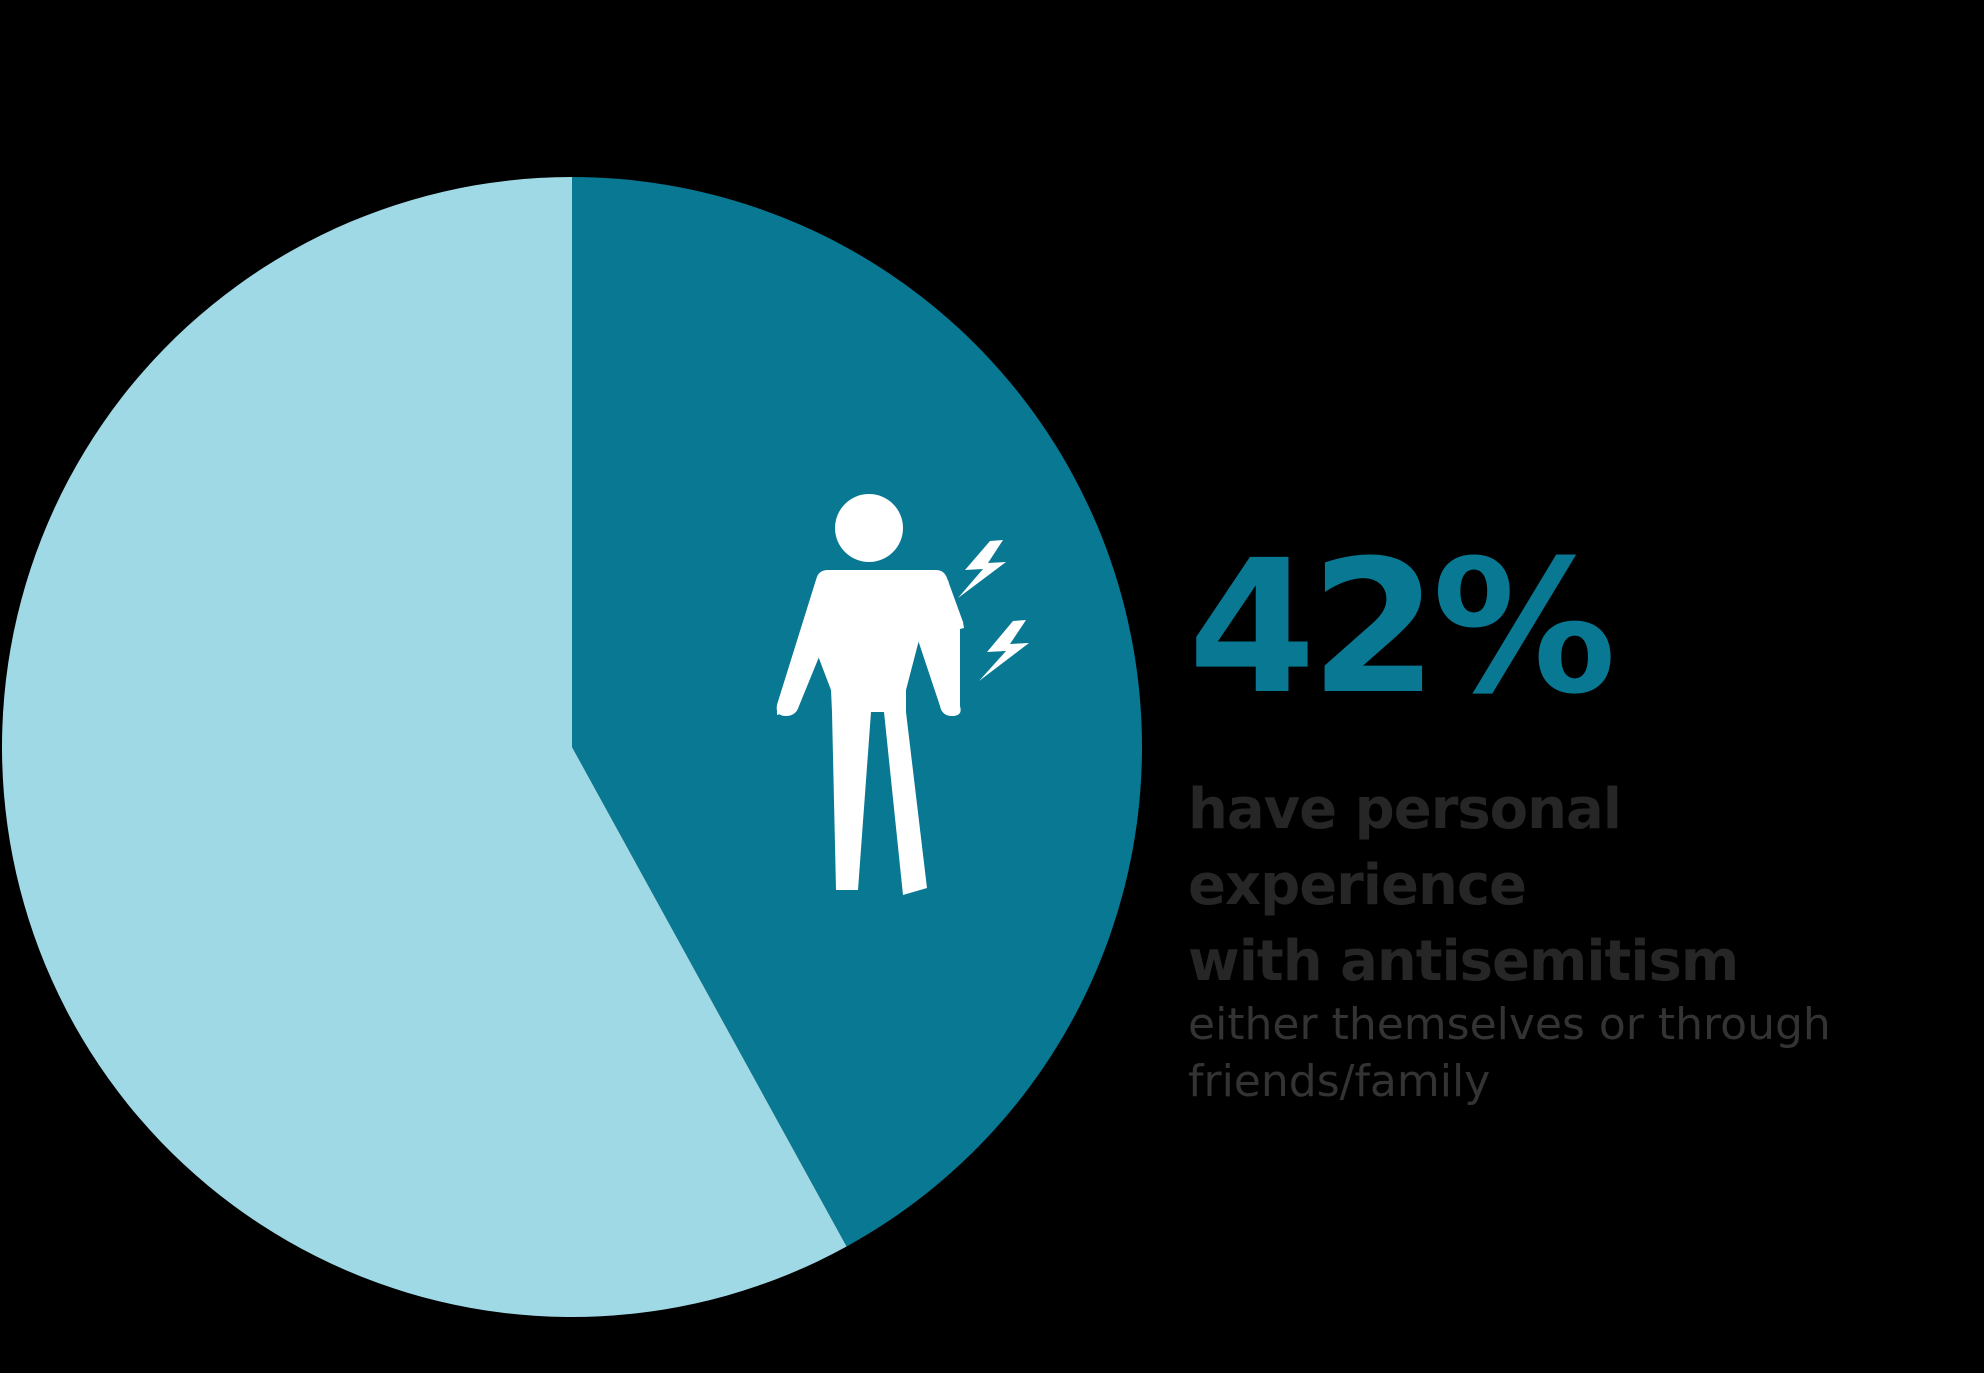  I want to click on stat-subtext-line-2: friends/family, so click(1339, 1081).